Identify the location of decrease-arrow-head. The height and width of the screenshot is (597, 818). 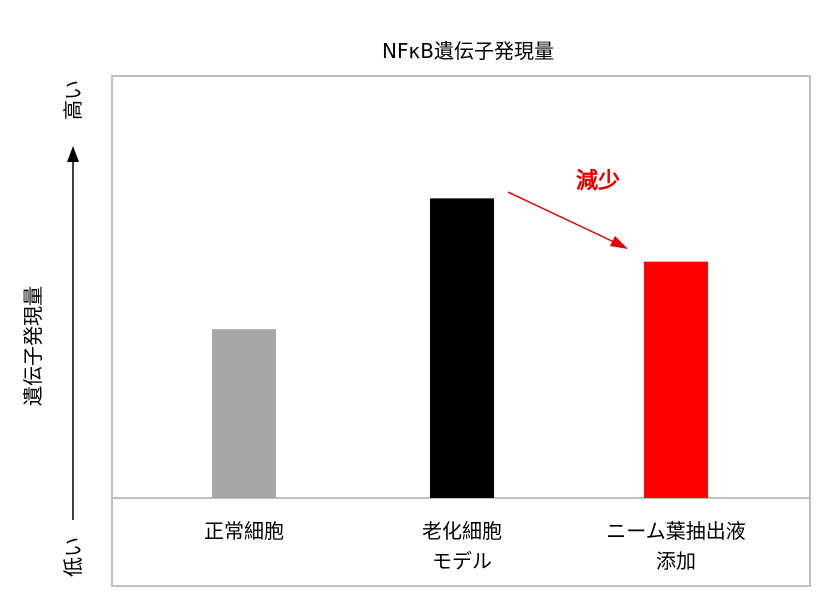
(619, 242).